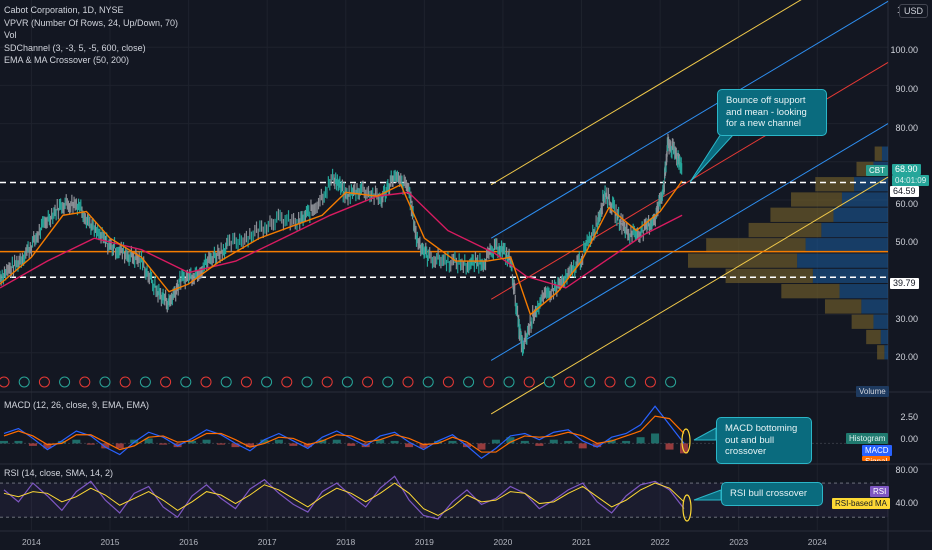 This screenshot has width=932, height=550. I want to click on time-axis-label: 2021, so click(581, 542).